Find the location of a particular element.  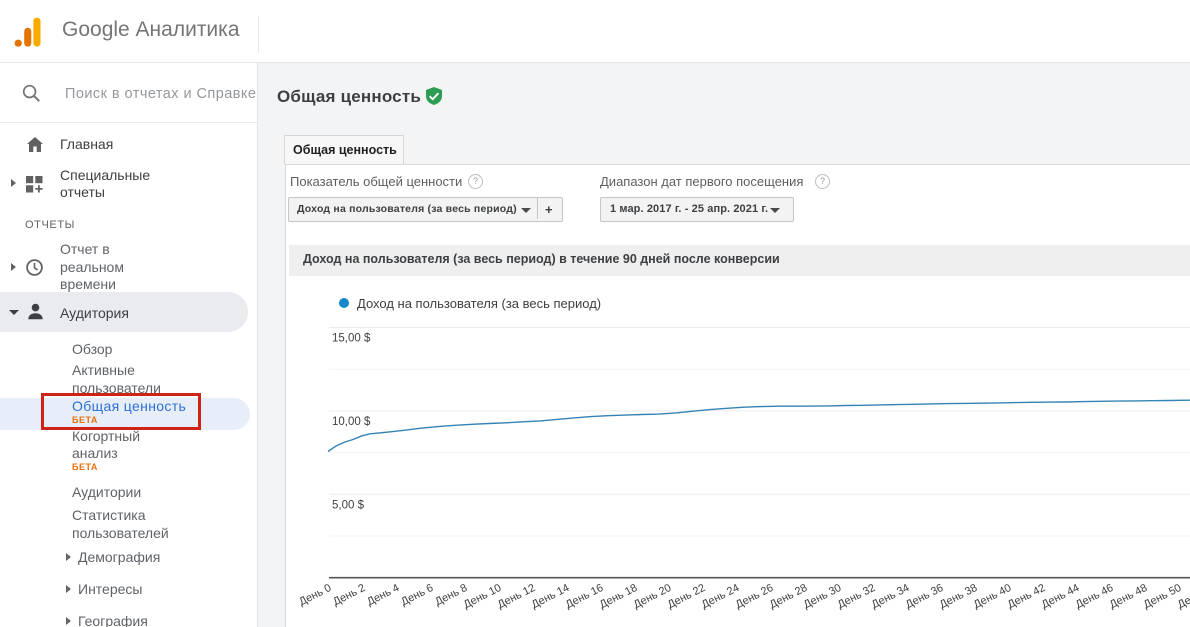

svg-text: День 20 is located at coordinates (653, 596).